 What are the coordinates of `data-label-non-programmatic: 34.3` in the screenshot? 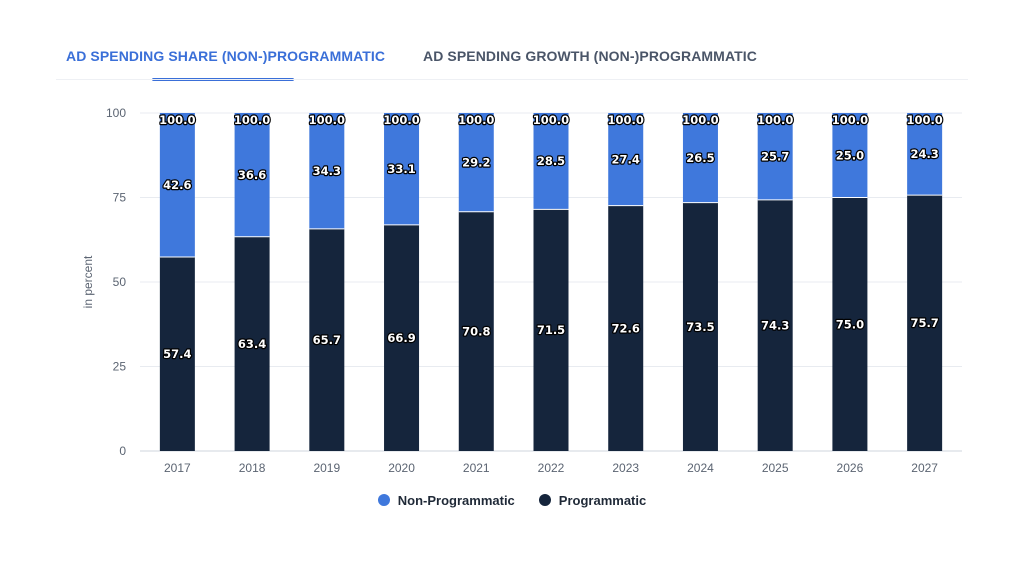 It's located at (327, 171).